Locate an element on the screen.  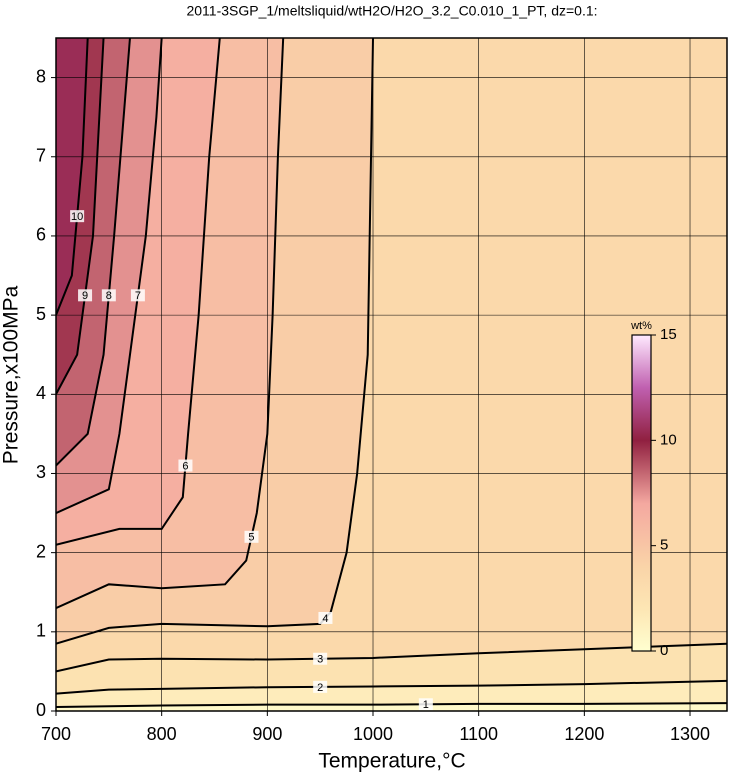
y-tick-label: 3 is located at coordinates (41, 472).